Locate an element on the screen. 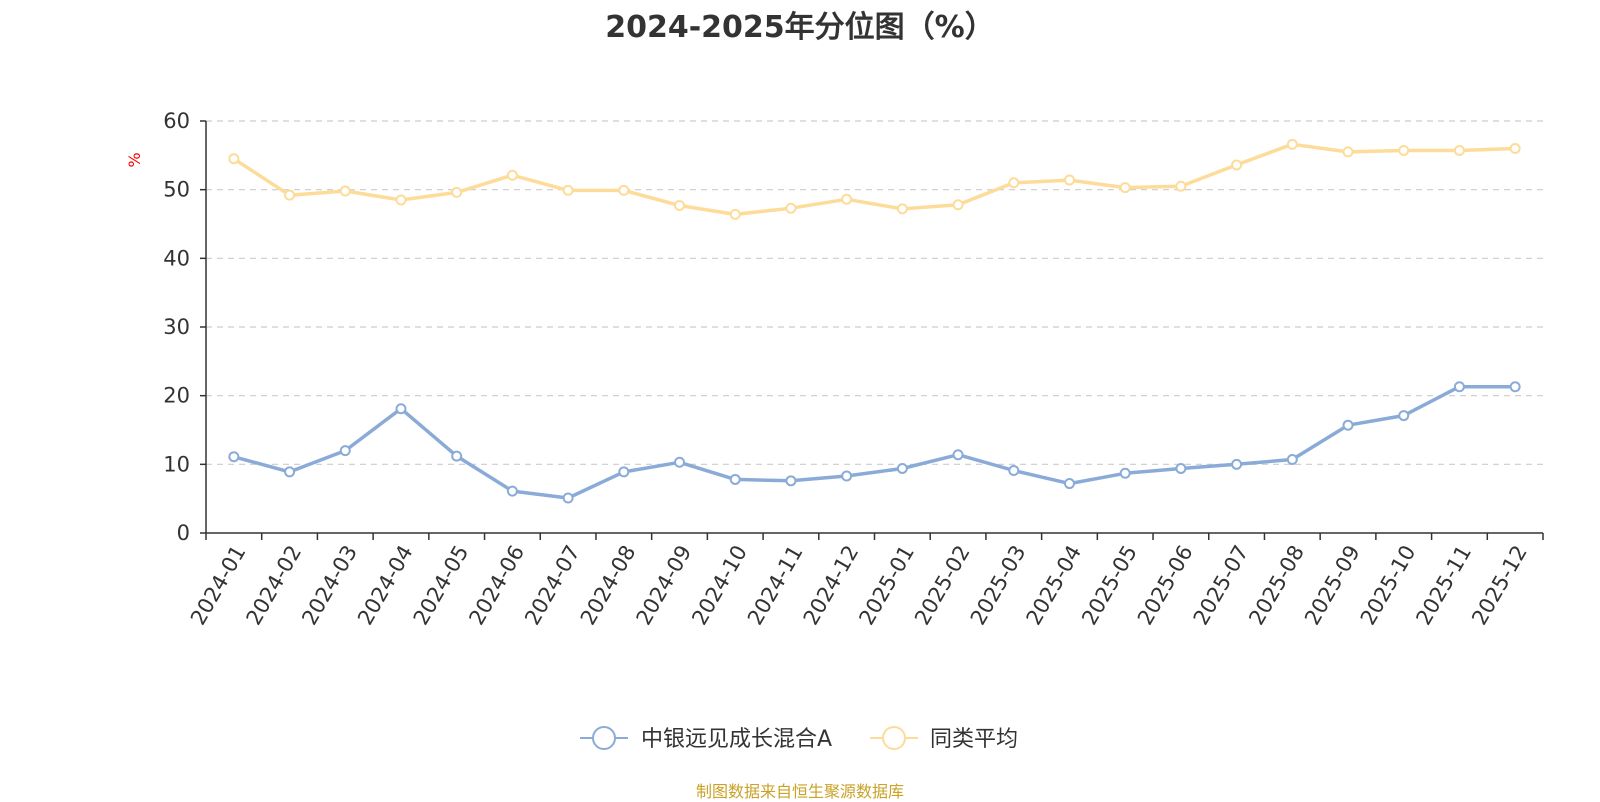 The height and width of the screenshot is (802, 1600). x-tick-label: 2024-12 is located at coordinates (831, 585).